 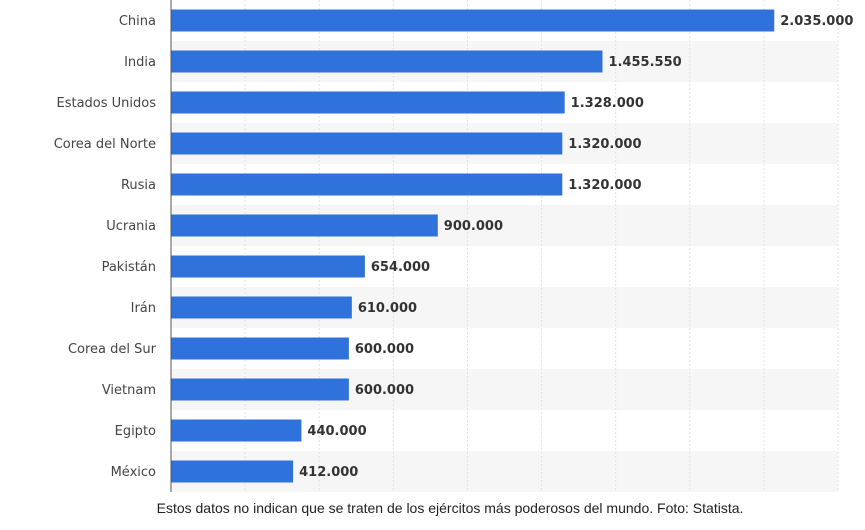 I want to click on value-label: 1.328.000, so click(x=607, y=103).